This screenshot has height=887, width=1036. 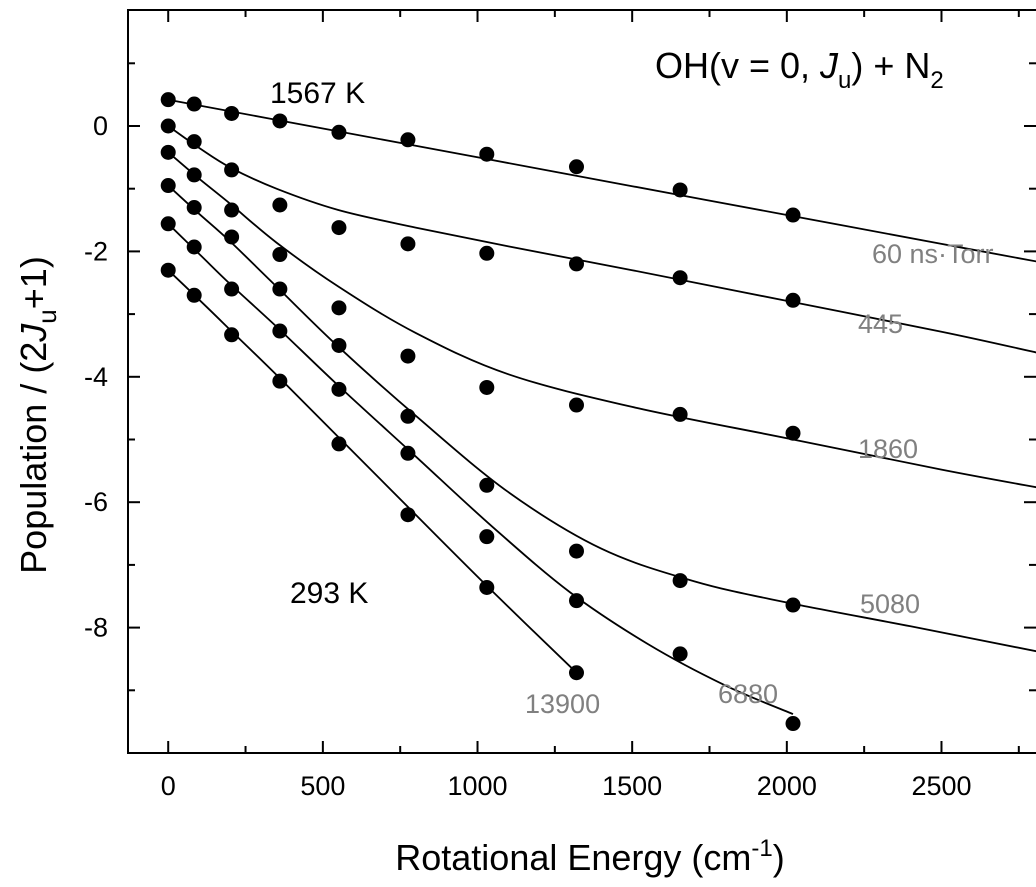 What do you see at coordinates (100, 126) in the screenshot?
I see `y-tick-label-0: 0` at bounding box center [100, 126].